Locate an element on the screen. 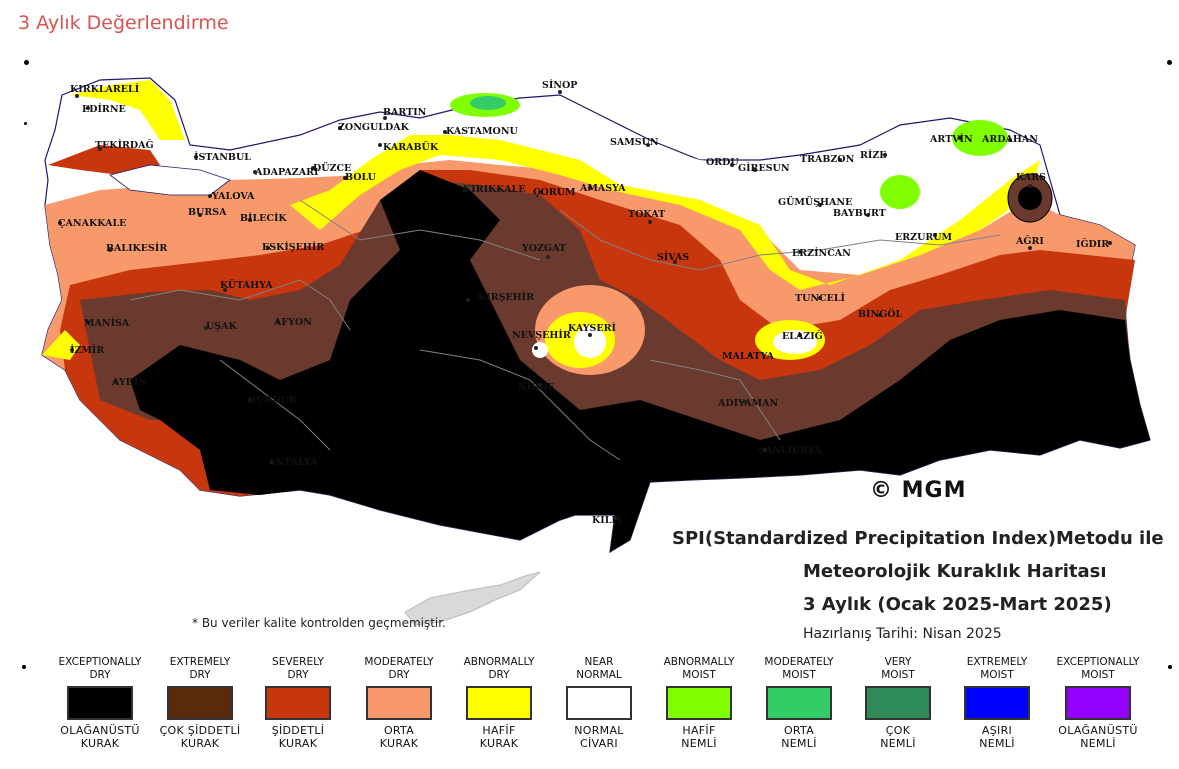  city-kayseri: KAYSERİ is located at coordinates (592, 327).